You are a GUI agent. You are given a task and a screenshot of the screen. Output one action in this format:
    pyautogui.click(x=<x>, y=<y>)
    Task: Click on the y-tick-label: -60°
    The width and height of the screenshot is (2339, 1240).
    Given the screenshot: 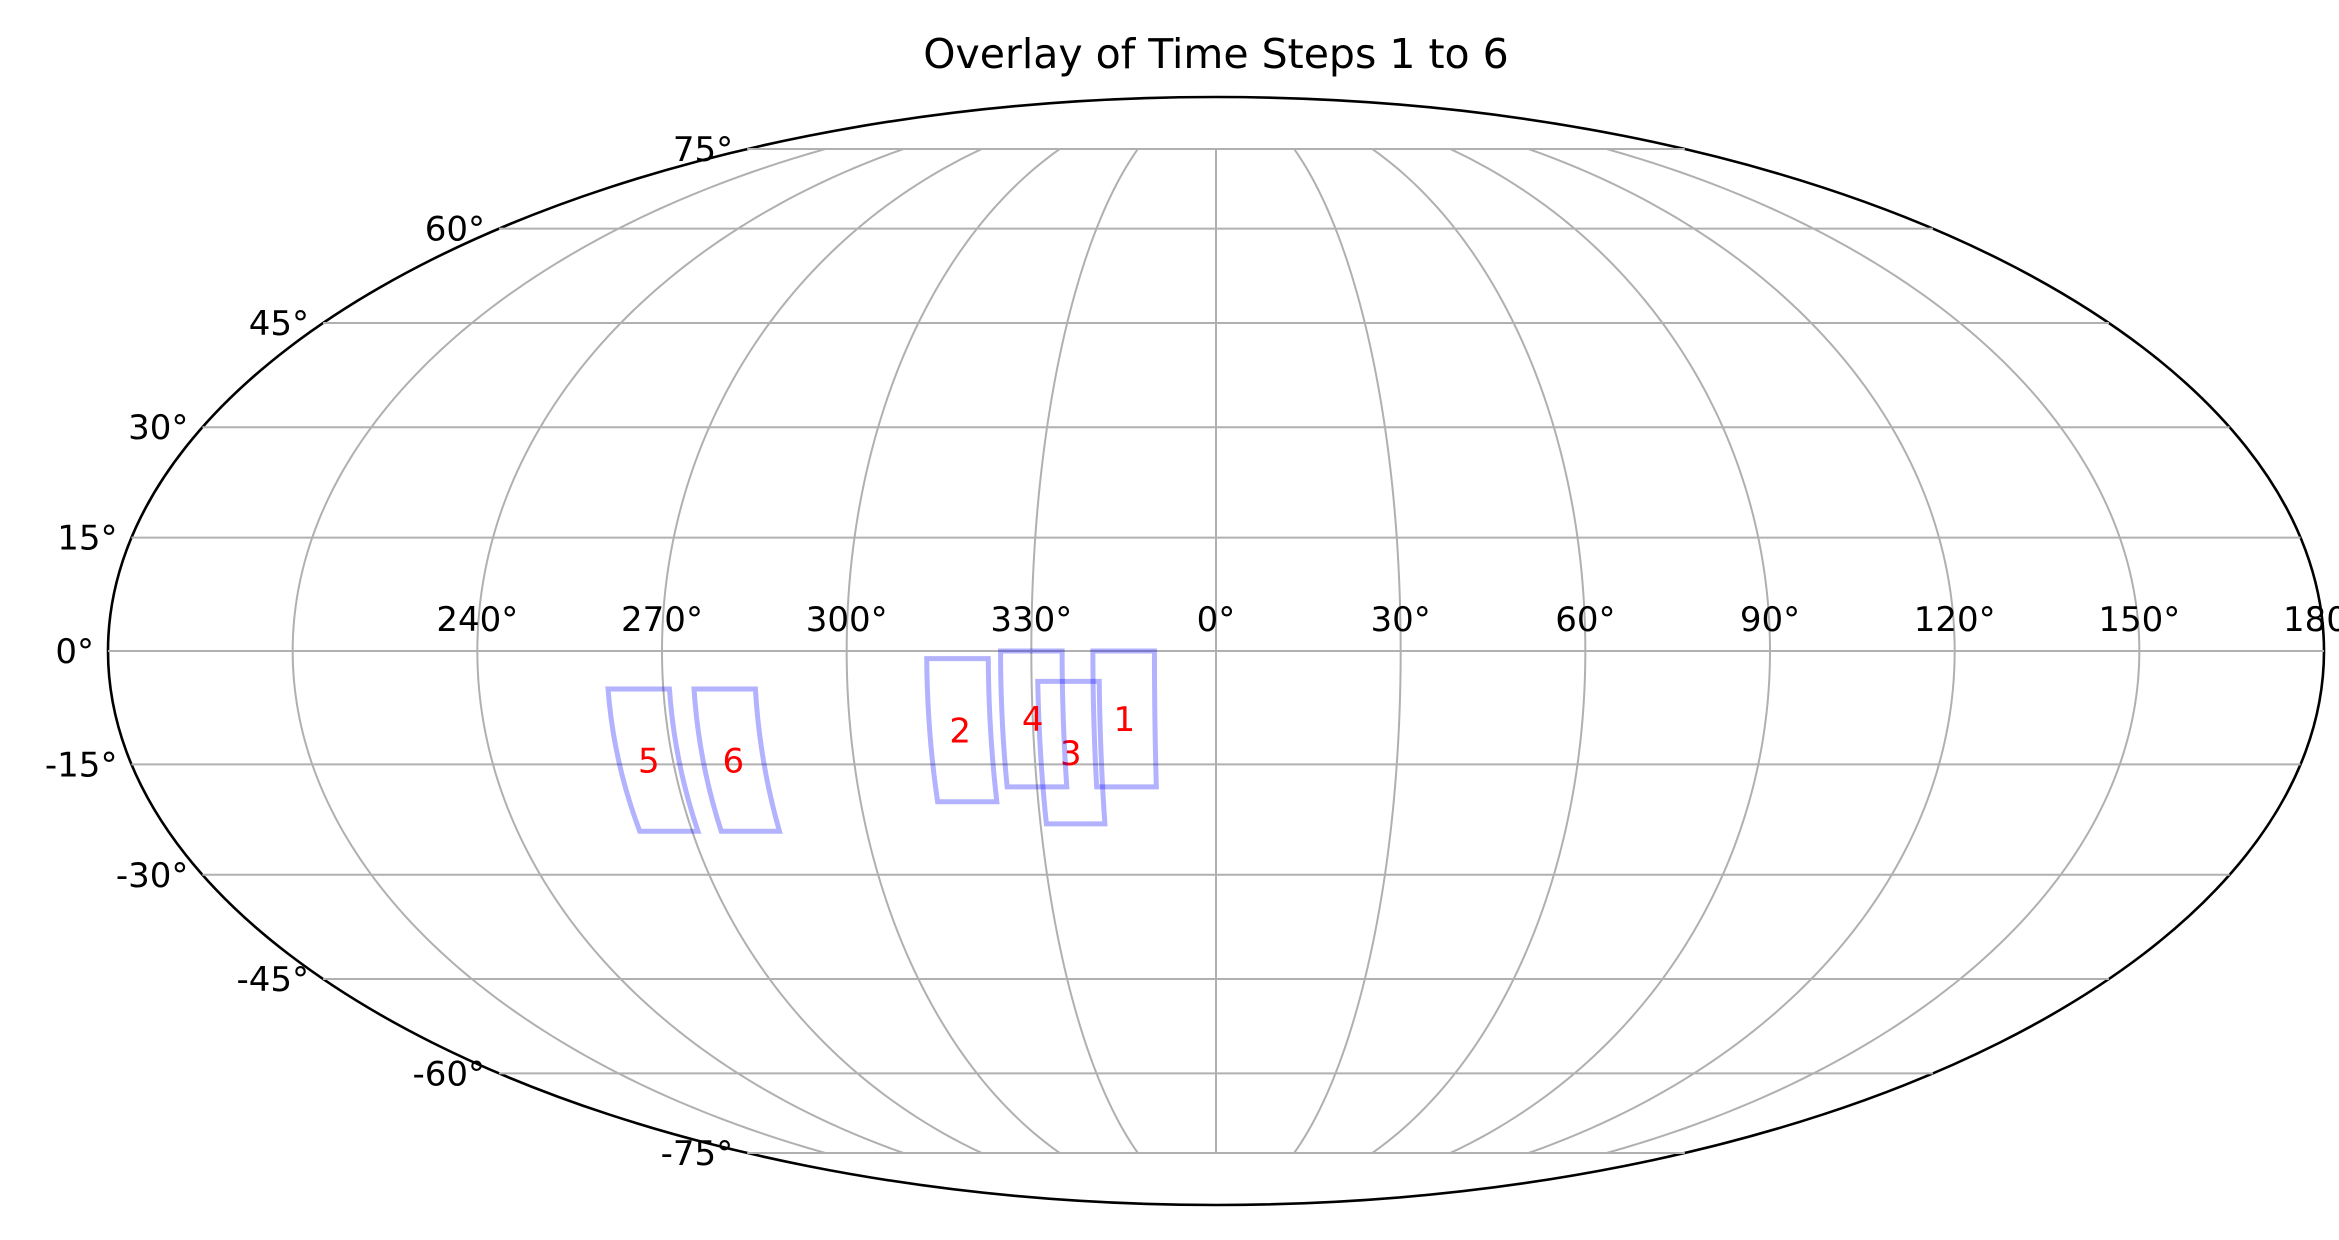 What is the action you would take?
    pyautogui.click(x=448, y=1074)
    